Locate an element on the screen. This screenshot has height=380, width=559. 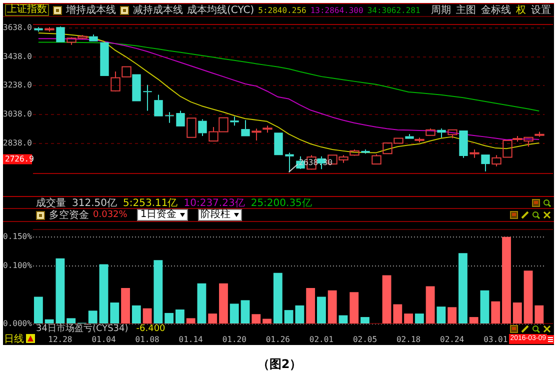
text: 312.50亿 is located at coordinates (94, 203).